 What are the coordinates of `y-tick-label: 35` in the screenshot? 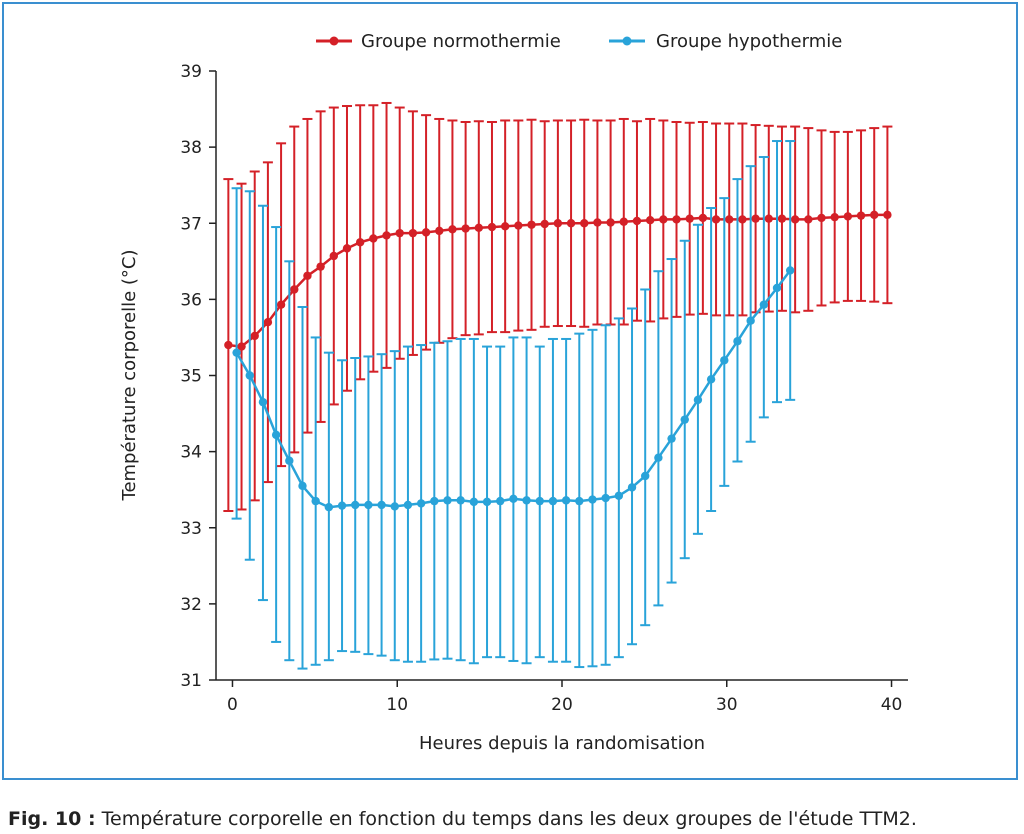 It's located at (191, 377).